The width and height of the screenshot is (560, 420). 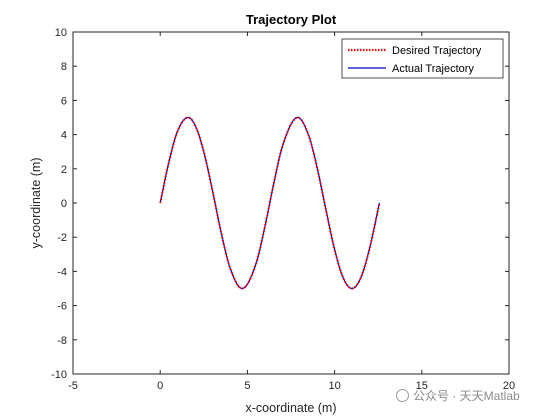 What do you see at coordinates (247, 386) in the screenshot?
I see `x-tick-label: 5` at bounding box center [247, 386].